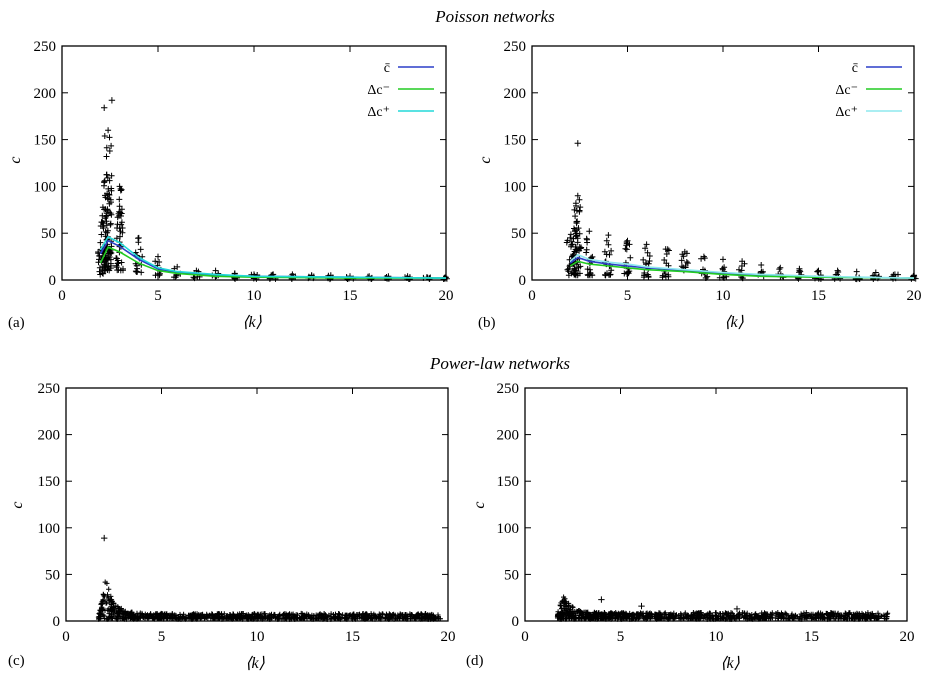 The width and height of the screenshot is (929, 683). What do you see at coordinates (515, 94) in the screenshot?
I see `y-tick-label: 200` at bounding box center [515, 94].